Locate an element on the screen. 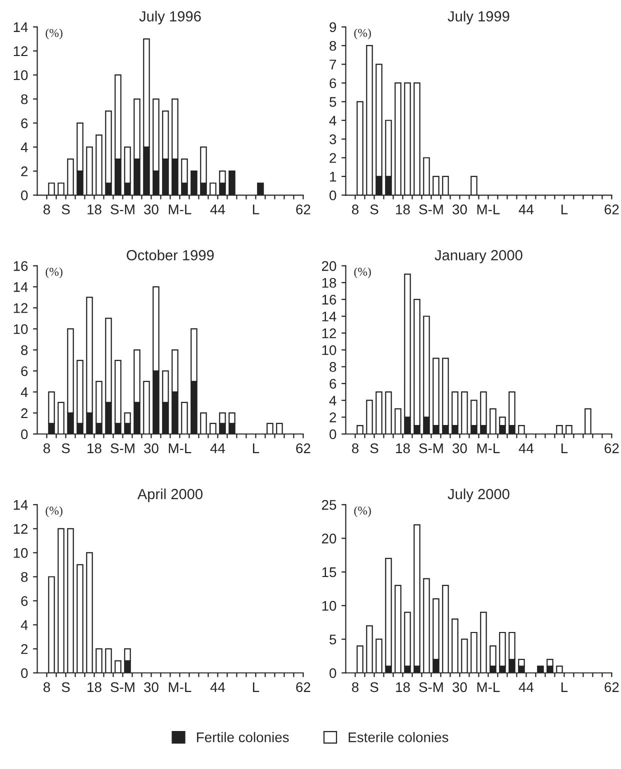 This screenshot has height=769, width=621. chart-title: July 1996 is located at coordinates (170, 17).